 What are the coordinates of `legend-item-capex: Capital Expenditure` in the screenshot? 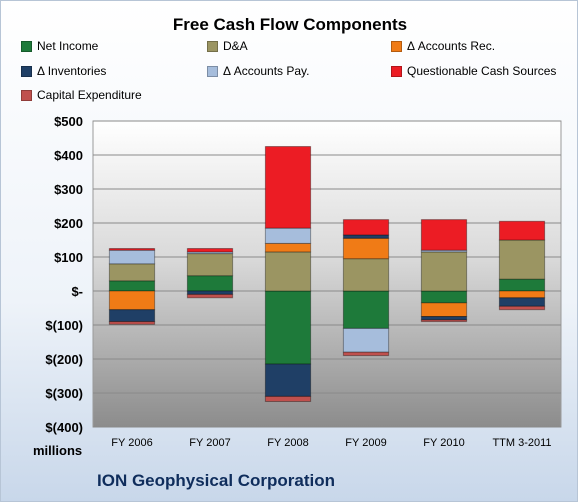 It's located at (81, 95).